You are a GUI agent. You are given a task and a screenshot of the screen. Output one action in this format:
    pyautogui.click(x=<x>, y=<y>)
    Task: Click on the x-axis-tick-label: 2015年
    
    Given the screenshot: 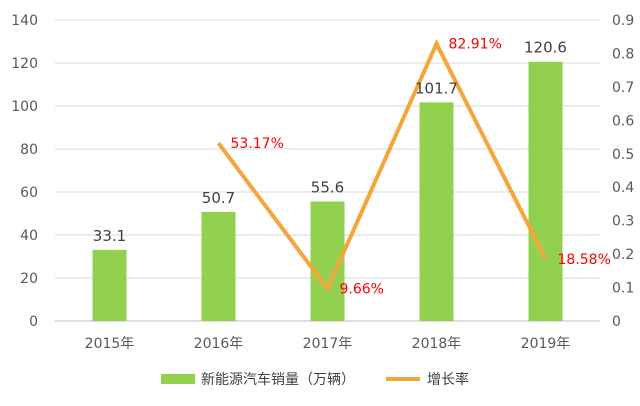 What is the action you would take?
    pyautogui.click(x=110, y=344)
    